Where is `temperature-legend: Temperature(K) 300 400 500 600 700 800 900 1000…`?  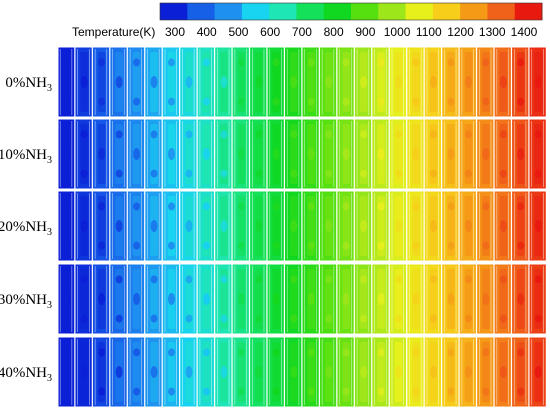
temperature-legend: Temperature(K) 300 400 500 600 700 800 900 1000… is located at coordinates (307, 20).